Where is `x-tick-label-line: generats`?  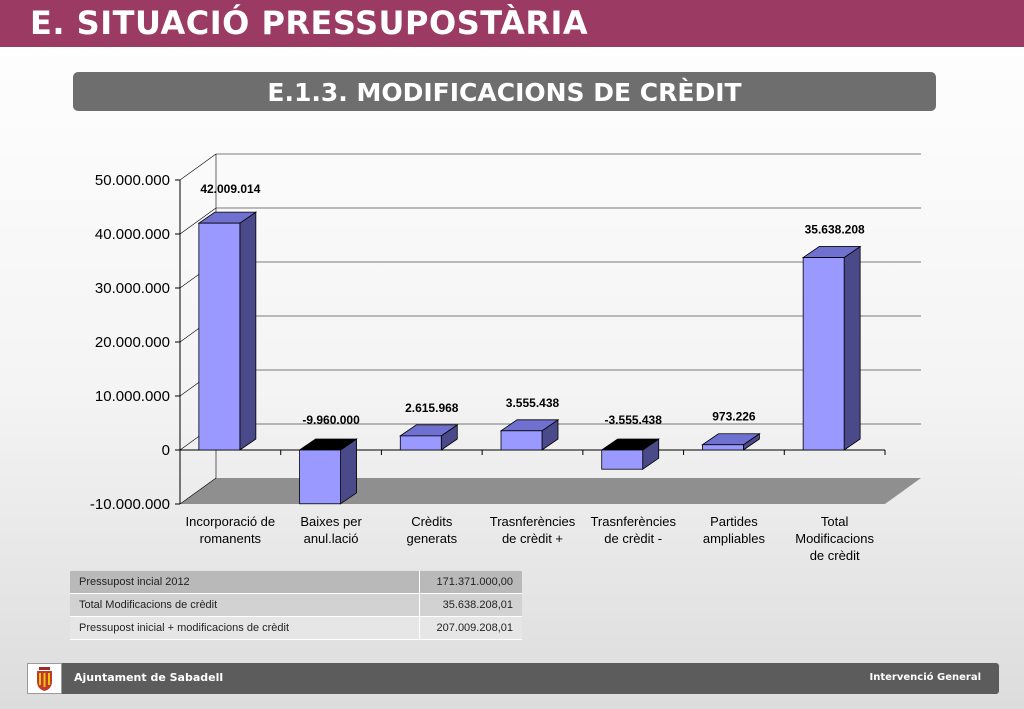 x-tick-label-line: generats is located at coordinates (431, 538).